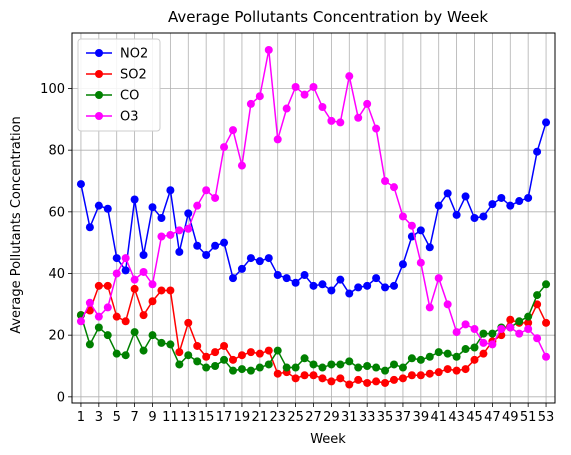 This screenshot has height=455, width=571. What do you see at coordinates (56, 274) in the screenshot?
I see `y-tick-label: 40` at bounding box center [56, 274].